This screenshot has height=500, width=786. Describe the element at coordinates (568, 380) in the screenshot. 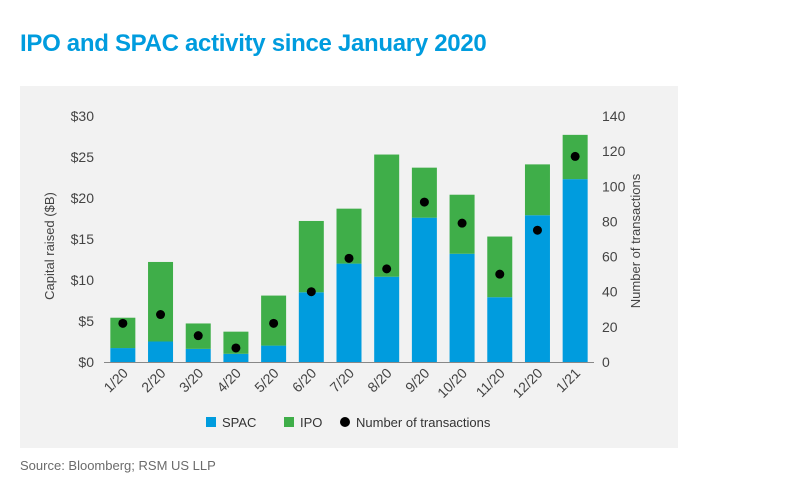

I see `x-tick-label: 1/21` at that location.